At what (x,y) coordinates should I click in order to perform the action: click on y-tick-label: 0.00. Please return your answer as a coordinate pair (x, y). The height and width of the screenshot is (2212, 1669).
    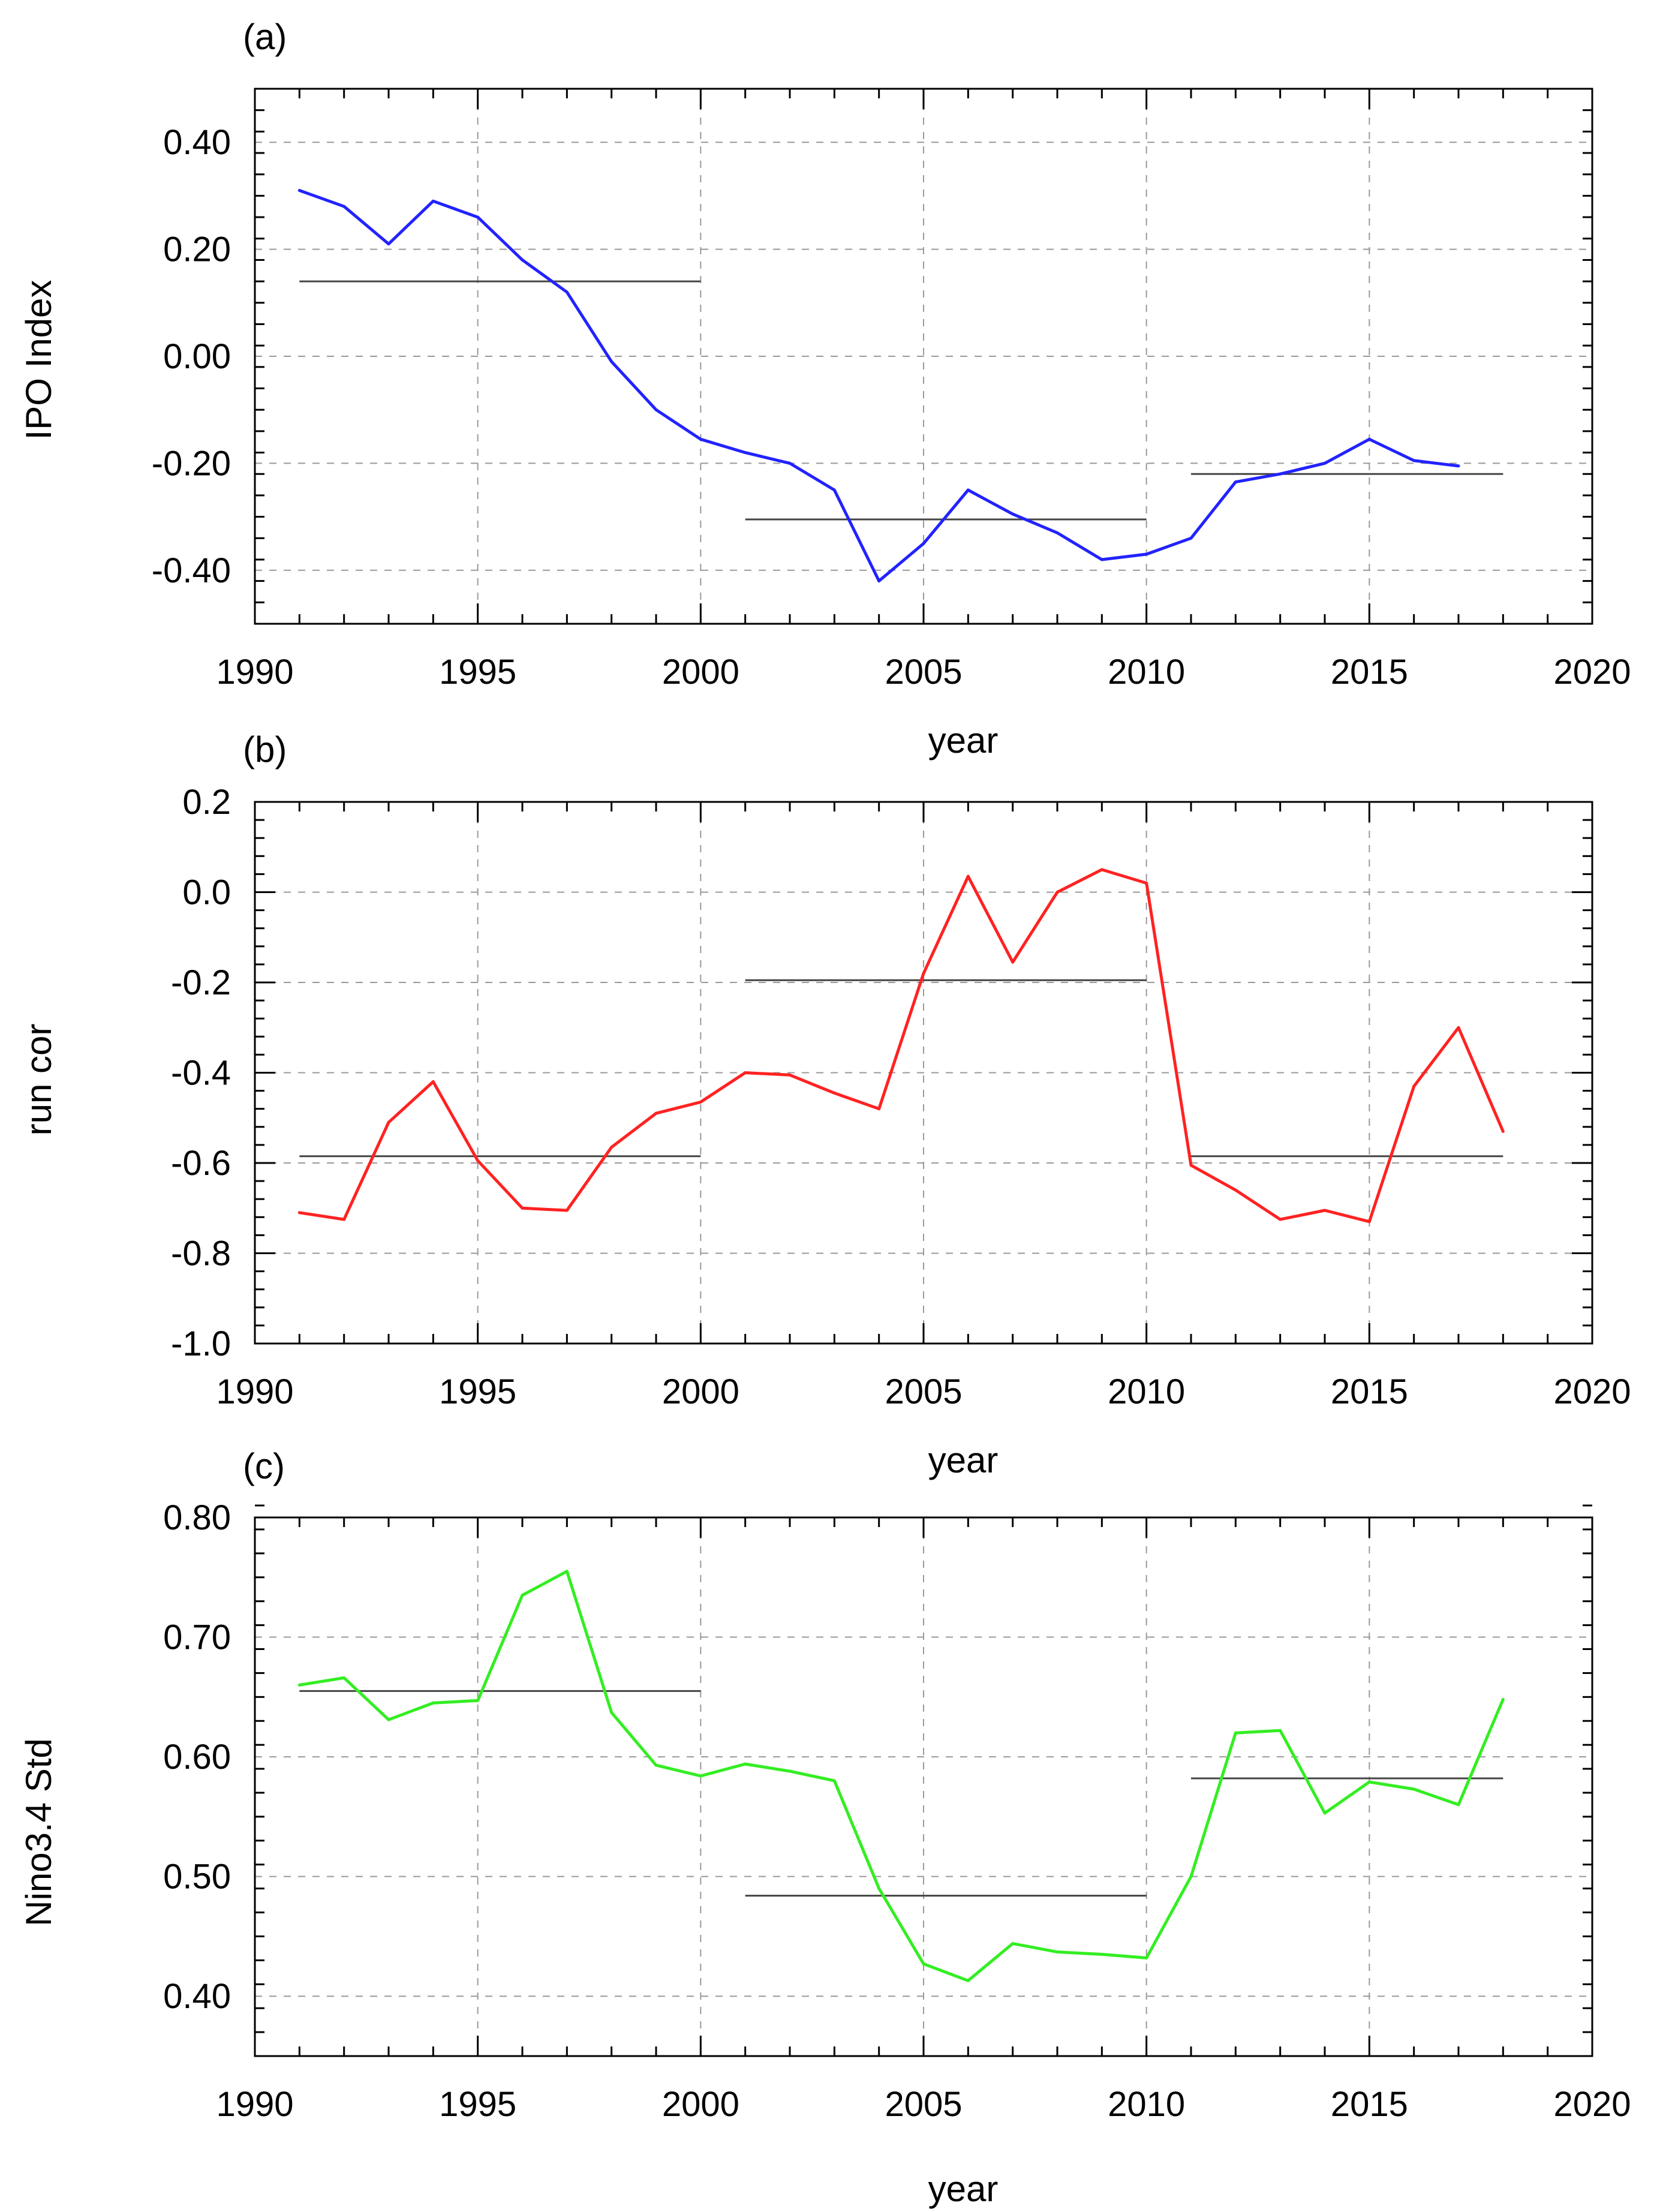
    Looking at the image, I should click on (197, 356).